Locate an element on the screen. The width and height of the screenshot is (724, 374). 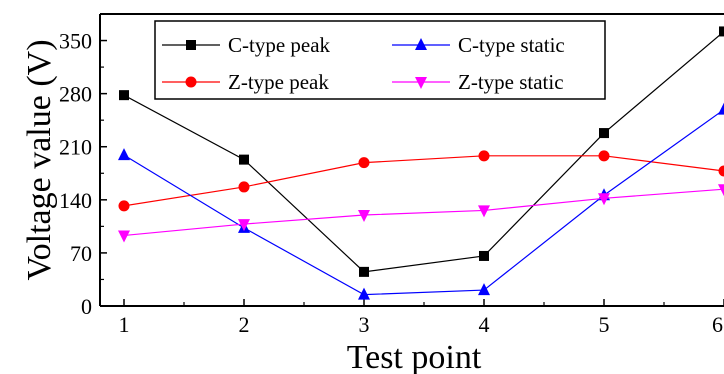
x-axis-title: Test point is located at coordinates (414, 356).